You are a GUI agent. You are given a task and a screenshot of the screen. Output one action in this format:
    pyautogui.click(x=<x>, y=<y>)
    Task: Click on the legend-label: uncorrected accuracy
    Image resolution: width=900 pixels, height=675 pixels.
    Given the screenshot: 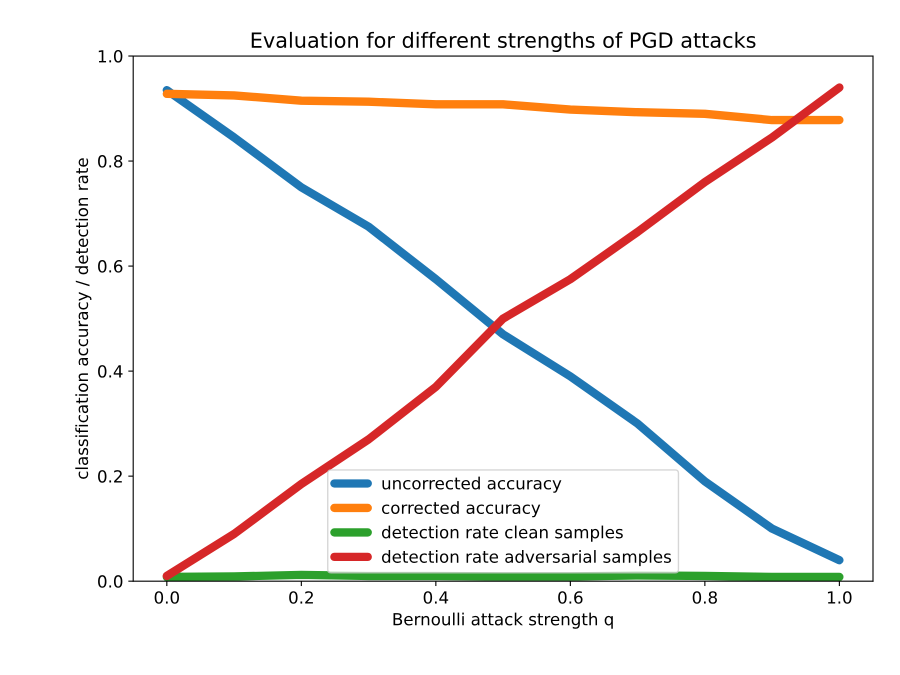 What is the action you would take?
    pyautogui.click(x=472, y=484)
    